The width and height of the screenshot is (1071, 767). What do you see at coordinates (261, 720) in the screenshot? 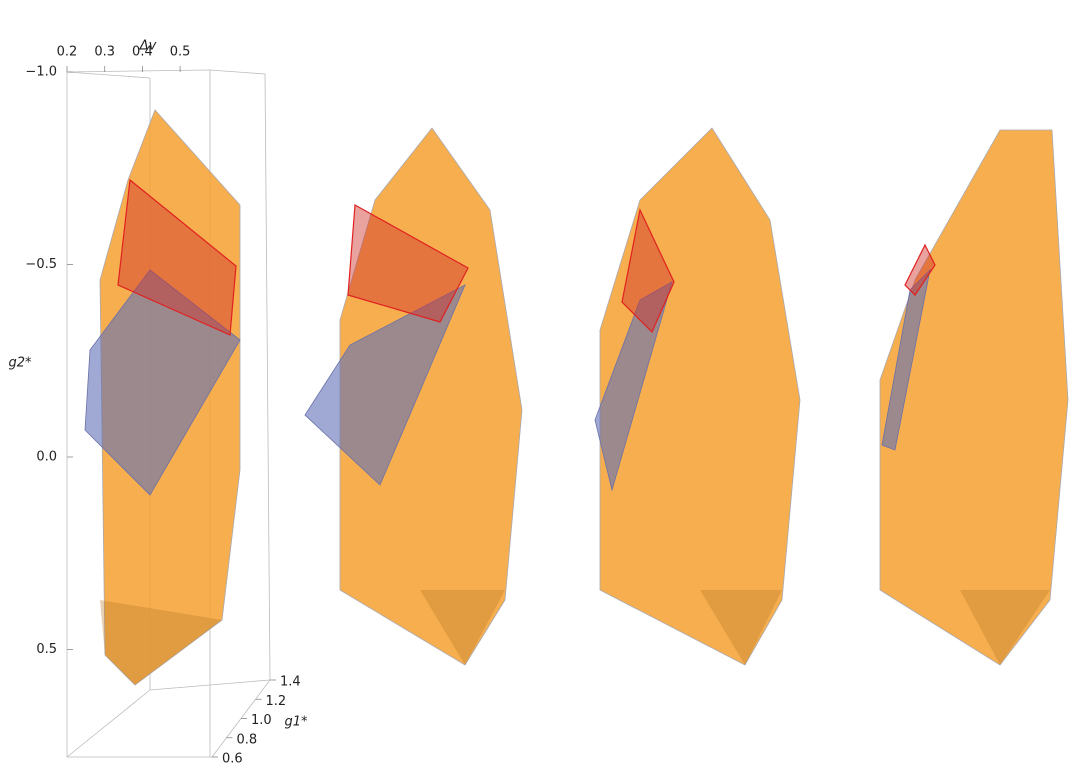
I see `z-tick-label: 1.0` at bounding box center [261, 720].